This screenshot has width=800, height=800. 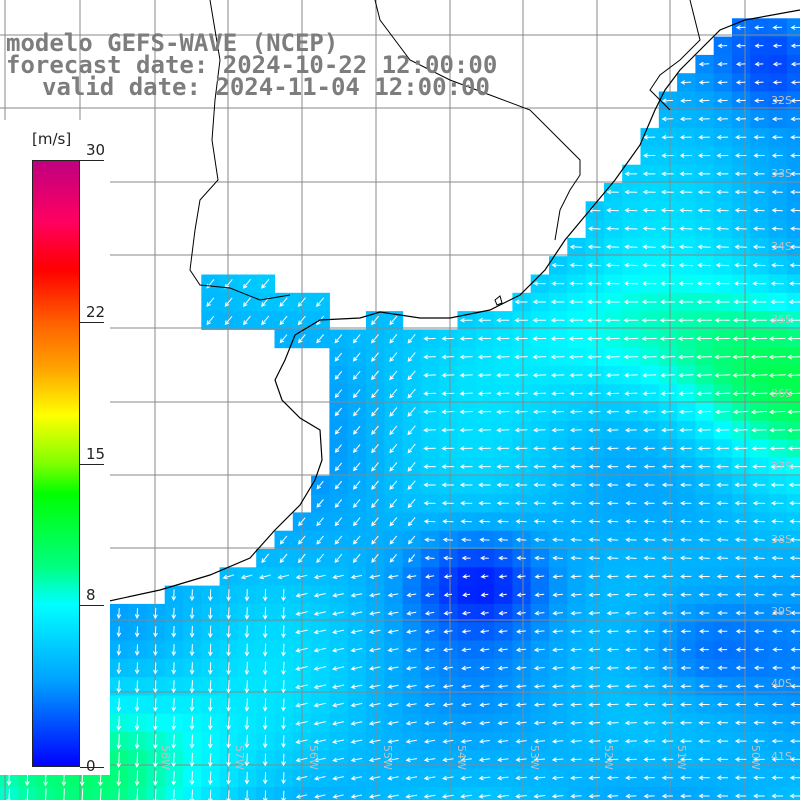 I want to click on lon-label: 51W, so click(x=681, y=757).